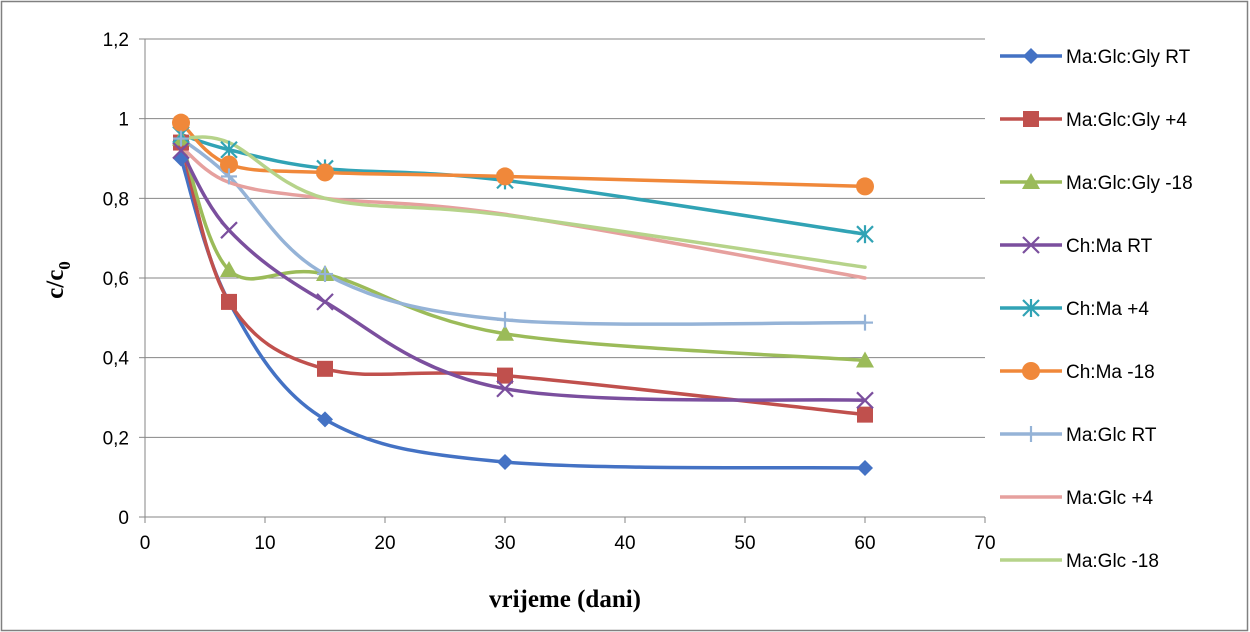 This screenshot has width=1250, height=632. What do you see at coordinates (504, 543) in the screenshot?
I see `x-tick-label: 30` at bounding box center [504, 543].